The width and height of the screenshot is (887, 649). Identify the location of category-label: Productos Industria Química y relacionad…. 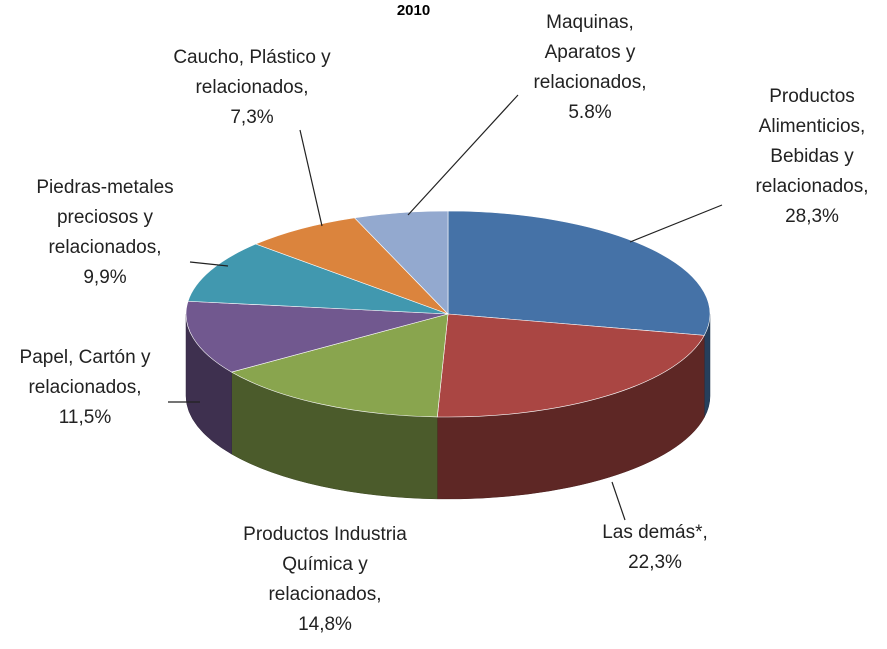
(325, 564).